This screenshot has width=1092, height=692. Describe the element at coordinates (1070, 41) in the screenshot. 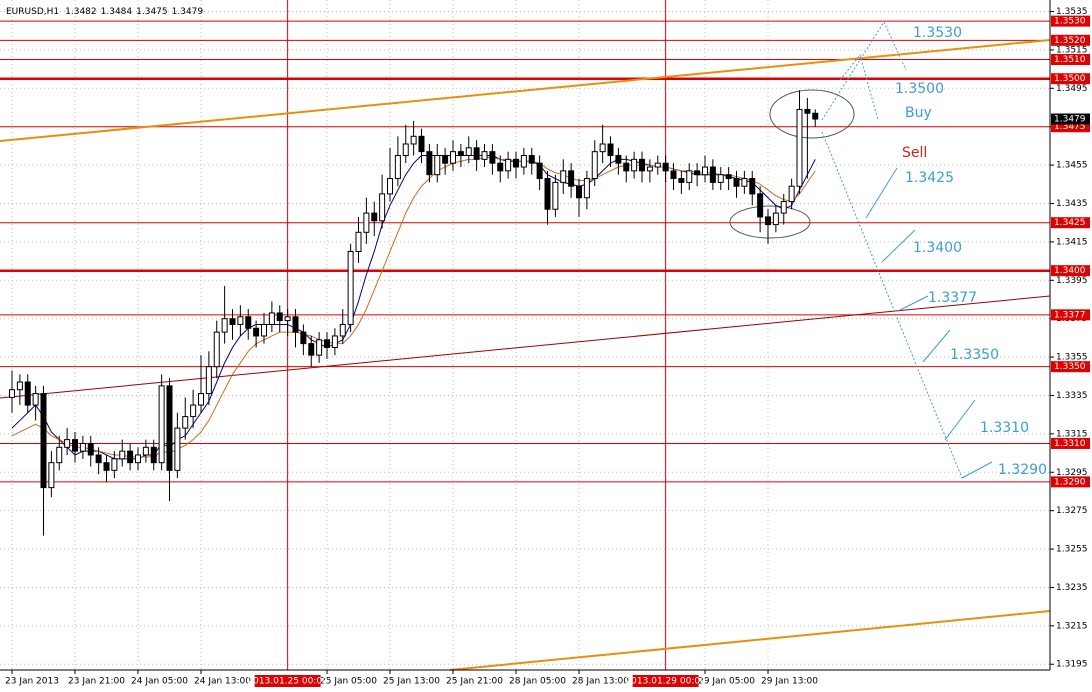

I see `level-label: 1.3520` at that location.